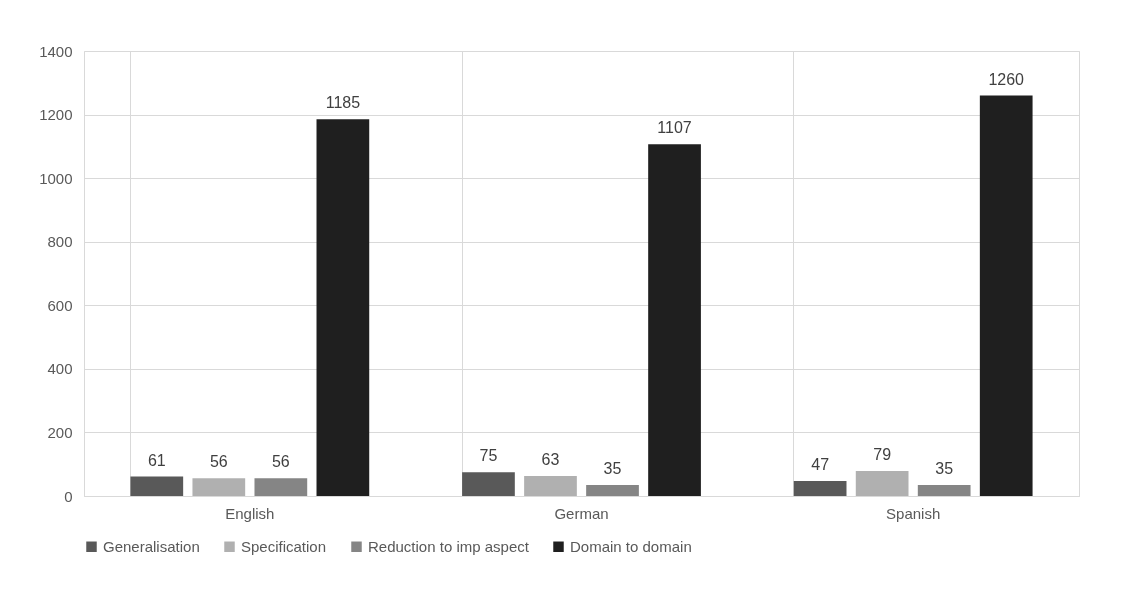  I want to click on data-label: 47, so click(820, 465).